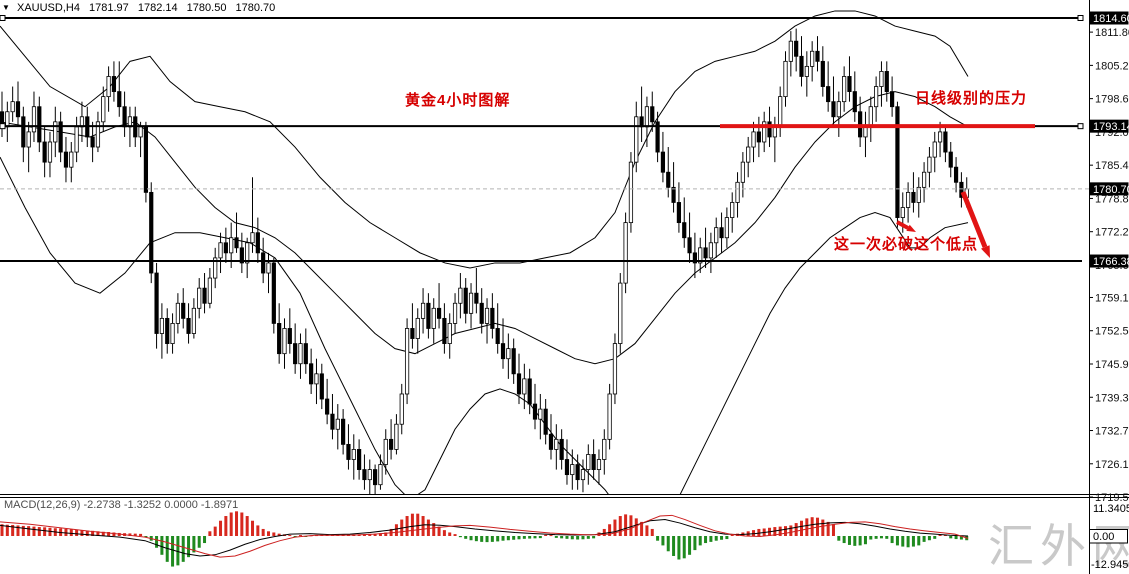  What do you see at coordinates (1111, 127) in the screenshot?
I see `price-tag-label: 1793.14` at bounding box center [1111, 127].